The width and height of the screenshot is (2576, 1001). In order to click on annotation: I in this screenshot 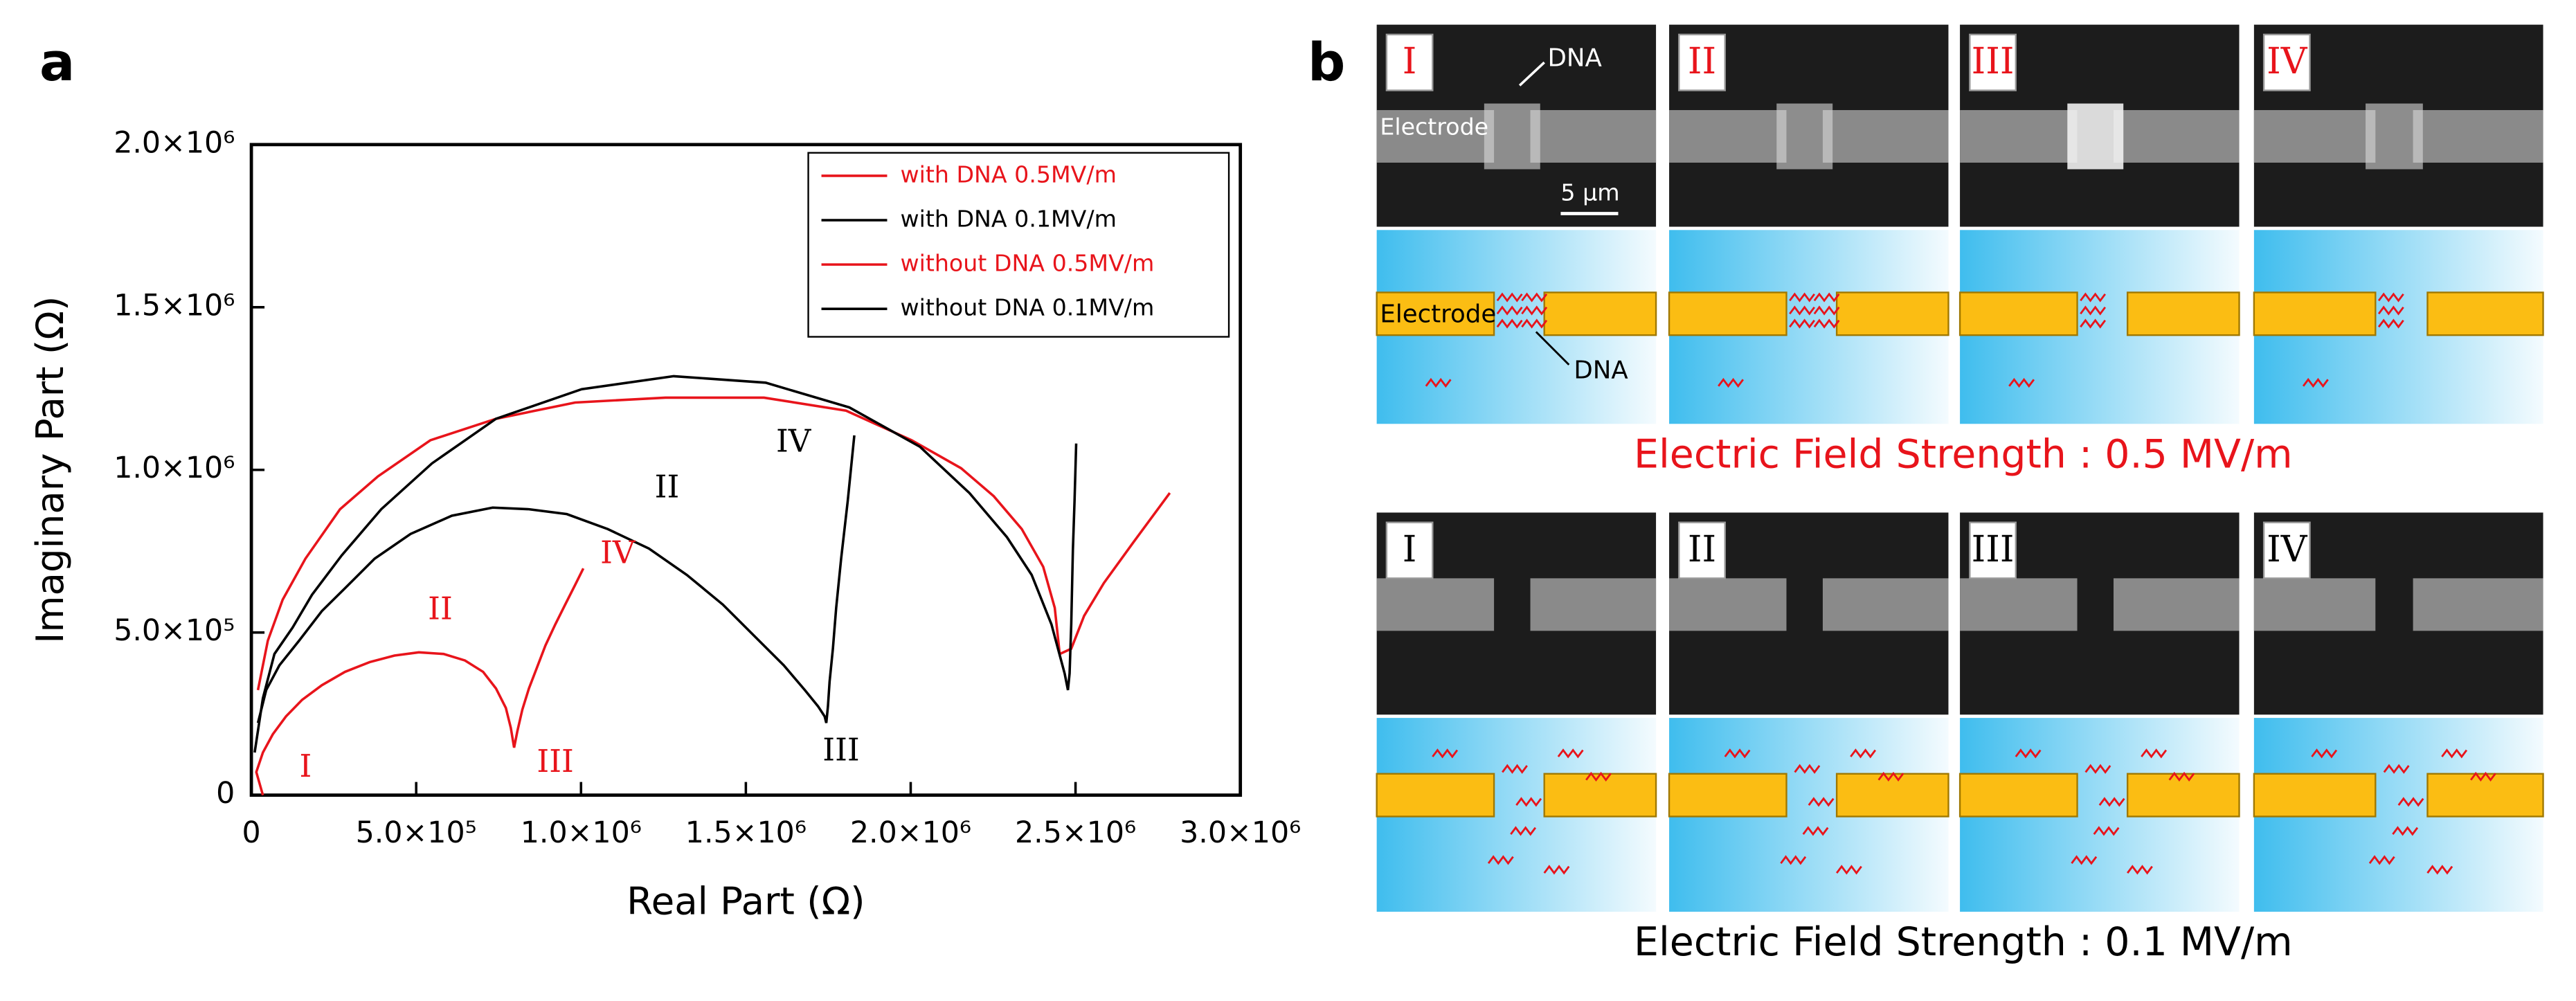, I will do `click(305, 766)`.